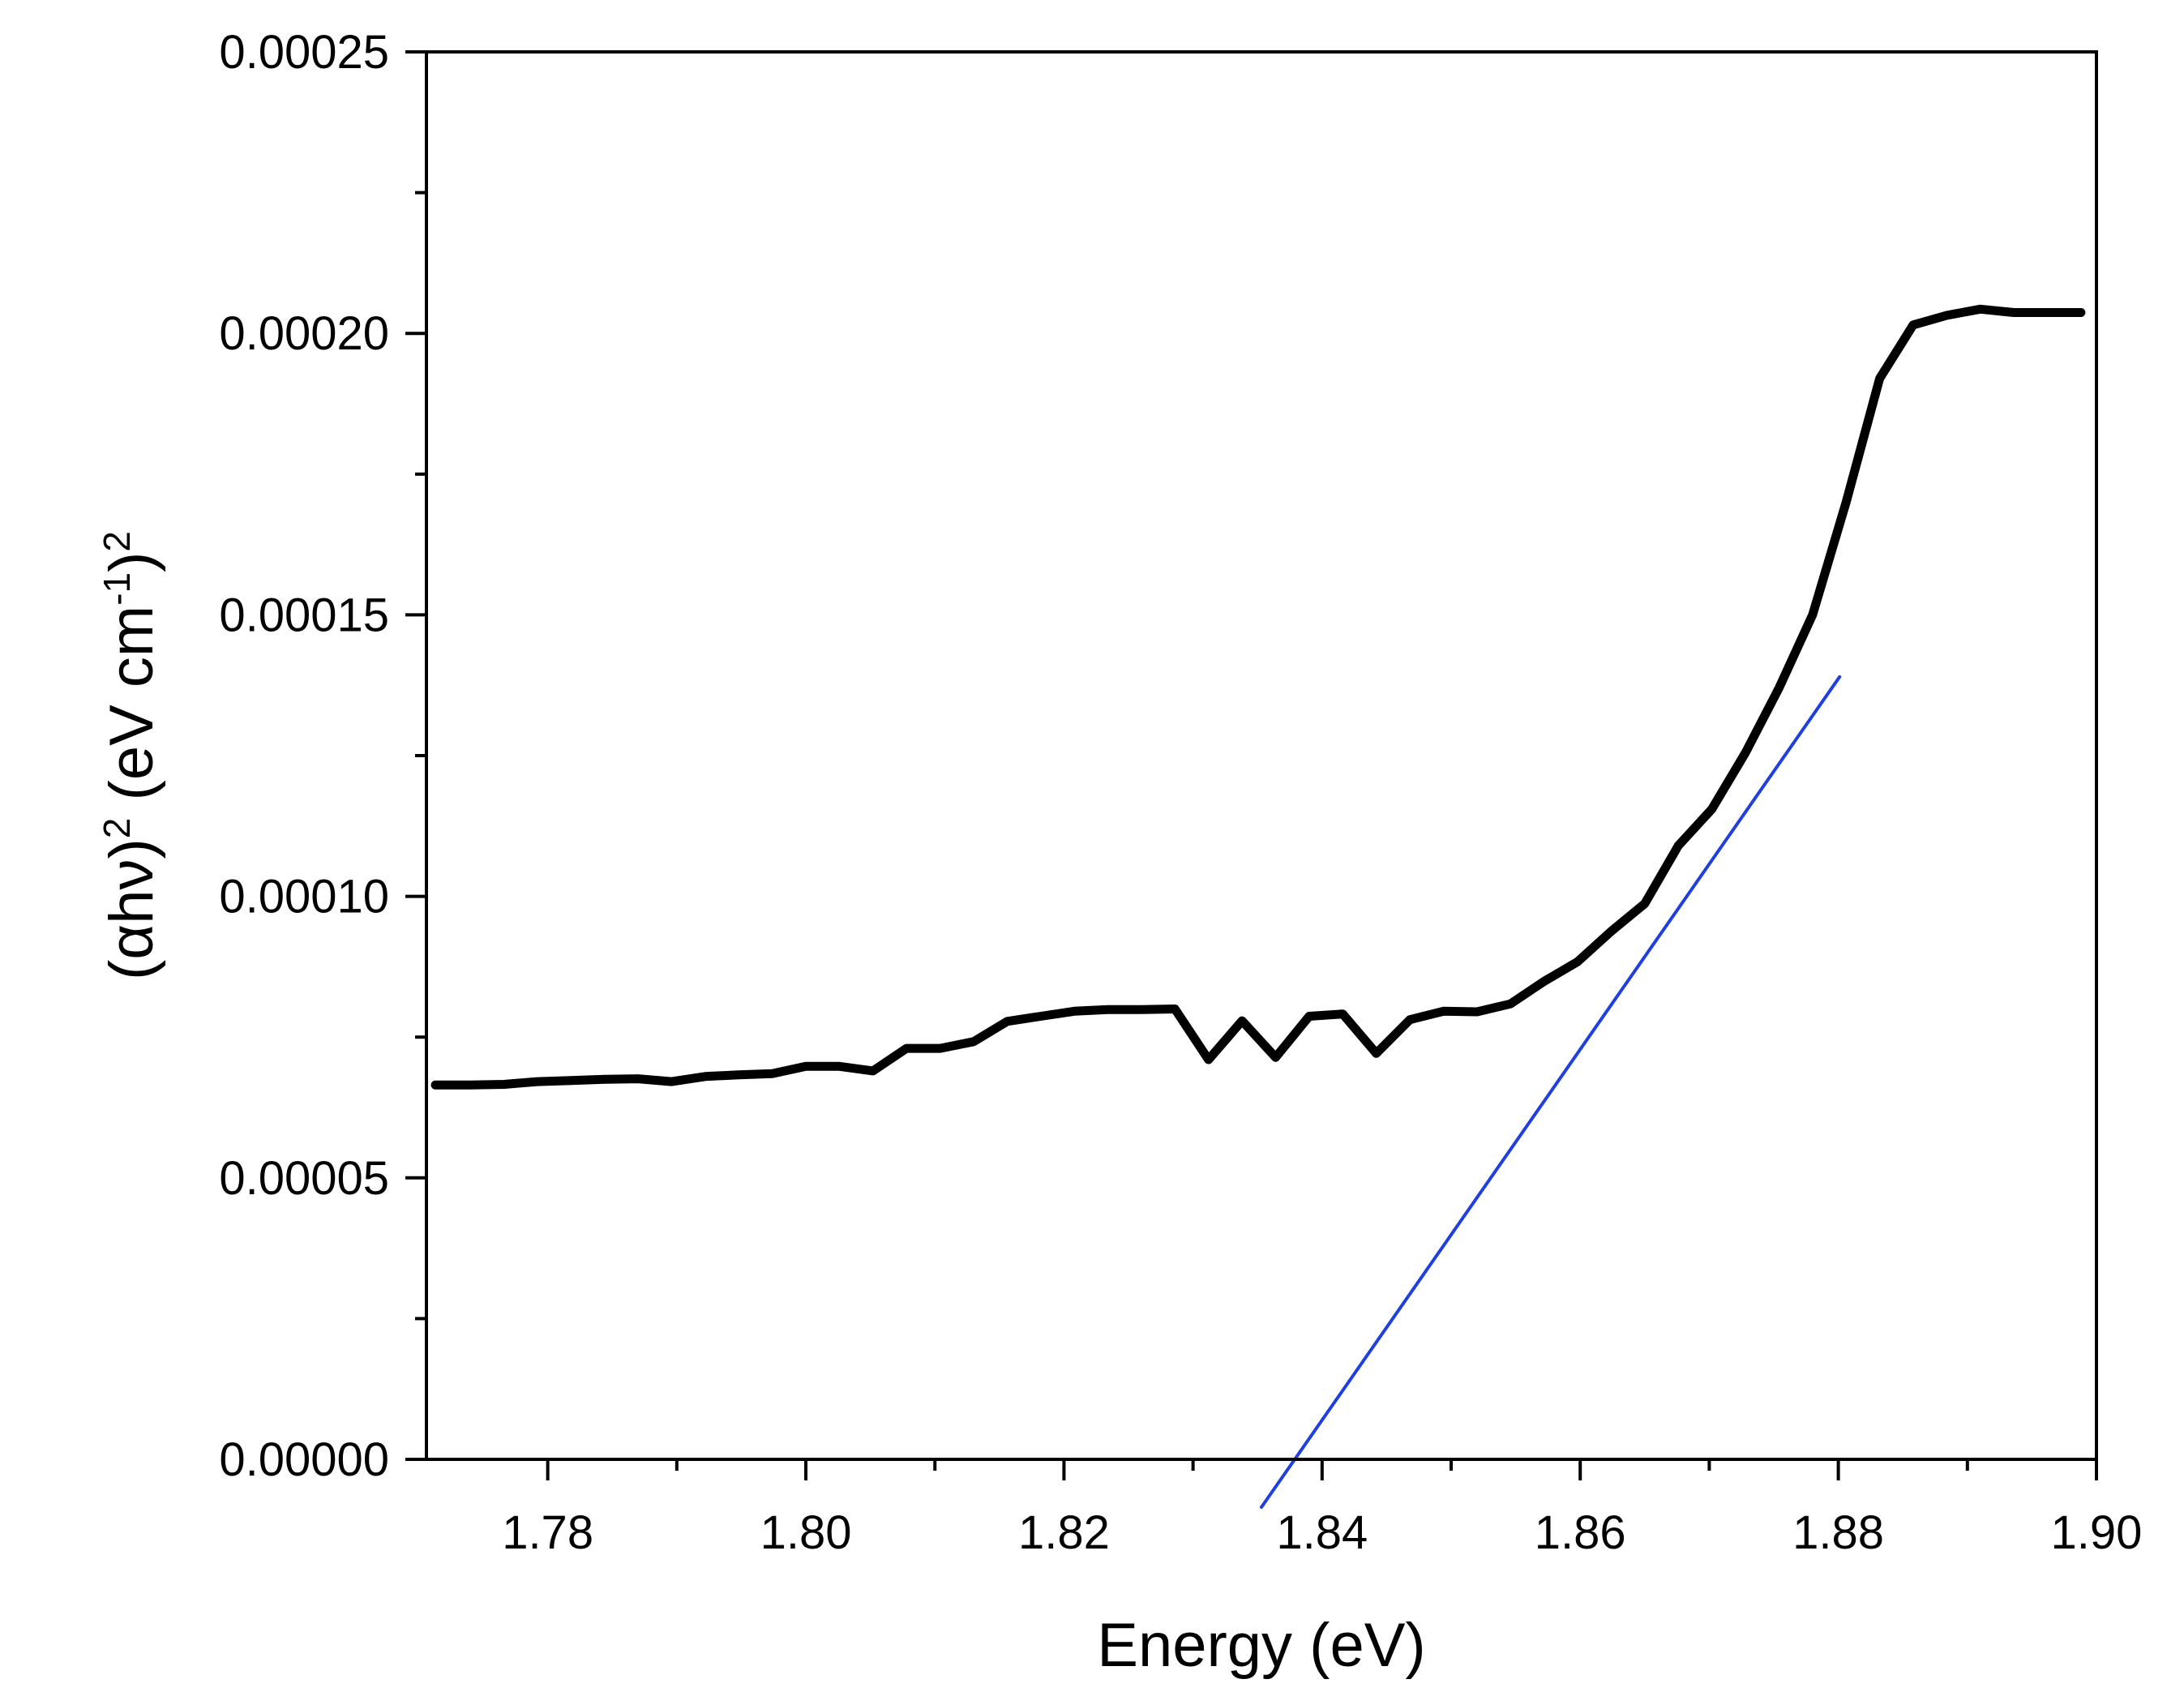 This screenshot has height=1705, width=2184. What do you see at coordinates (117, 828) in the screenshot?
I see `y-title-sup-1: 2` at bounding box center [117, 828].